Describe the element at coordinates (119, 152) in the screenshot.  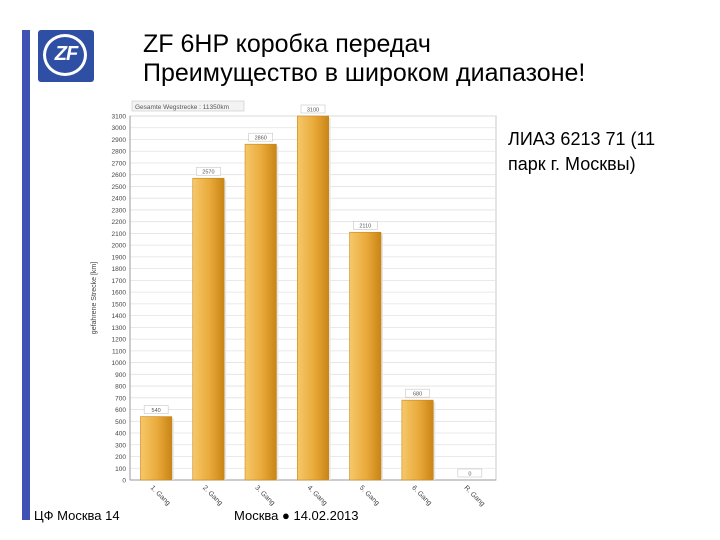
I see `y-tick-label: 2800` at that location.